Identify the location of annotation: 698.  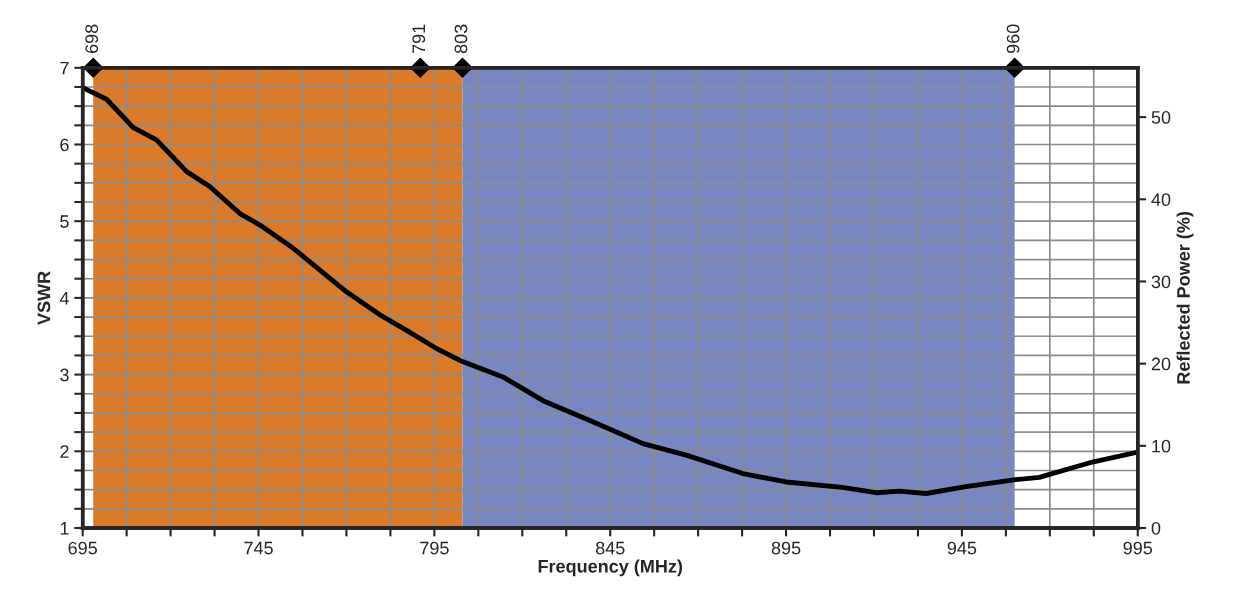
(92, 38).